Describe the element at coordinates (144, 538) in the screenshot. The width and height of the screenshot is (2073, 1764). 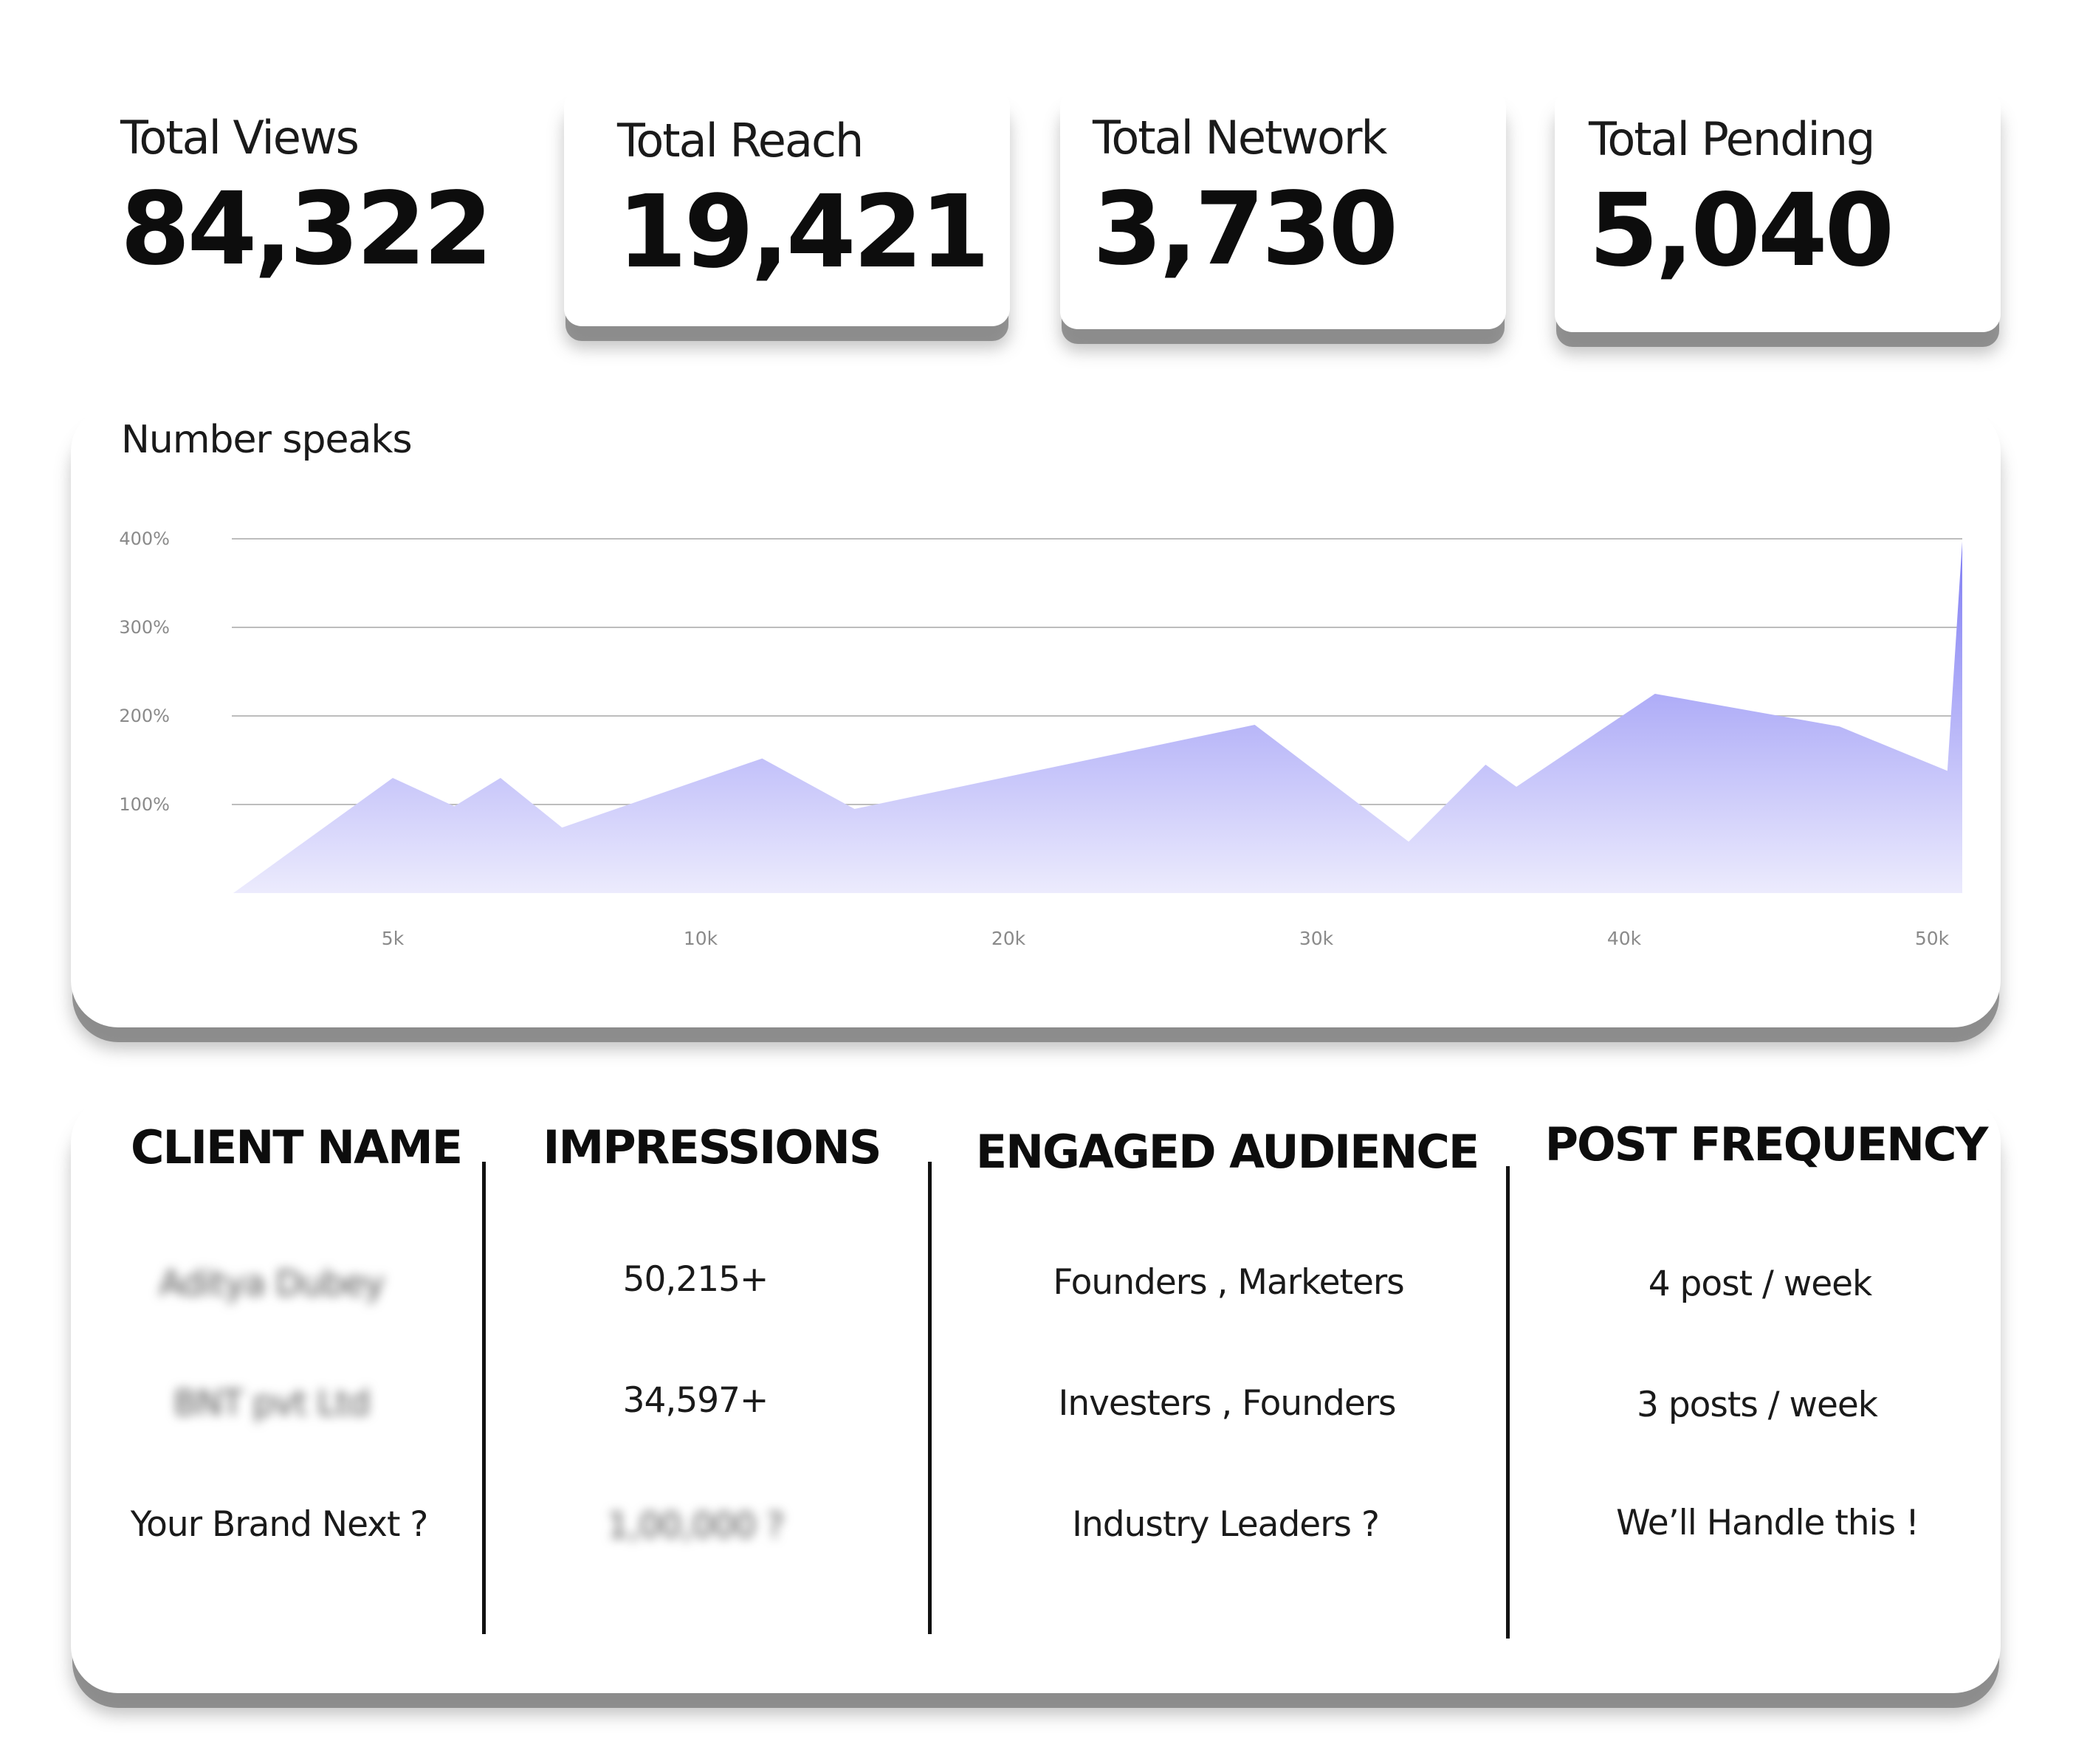
I see `y-tick-label: 400%` at that location.